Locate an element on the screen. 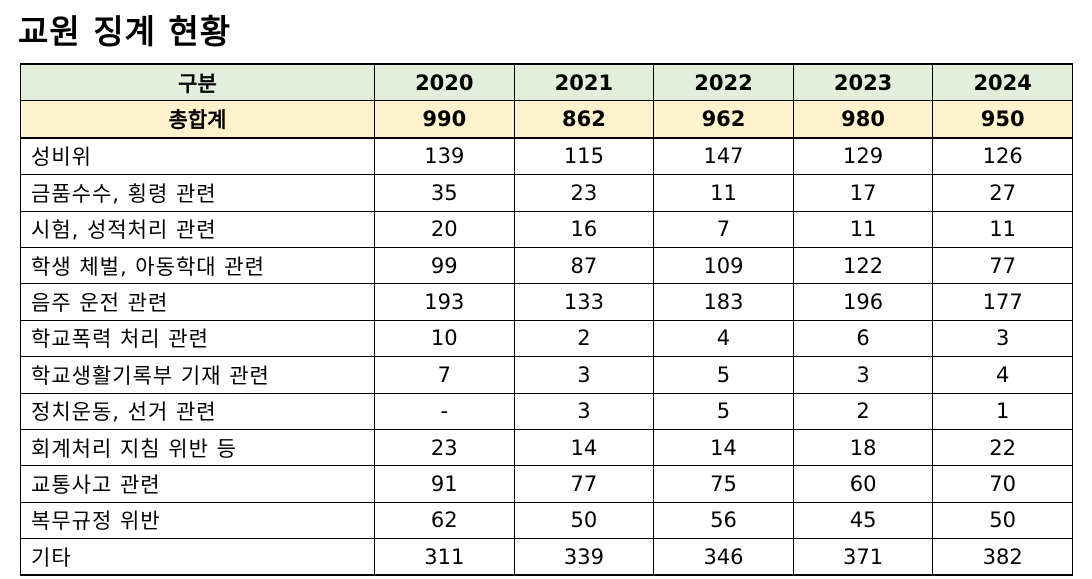  total-value-cell: 950 is located at coordinates (1002, 119).